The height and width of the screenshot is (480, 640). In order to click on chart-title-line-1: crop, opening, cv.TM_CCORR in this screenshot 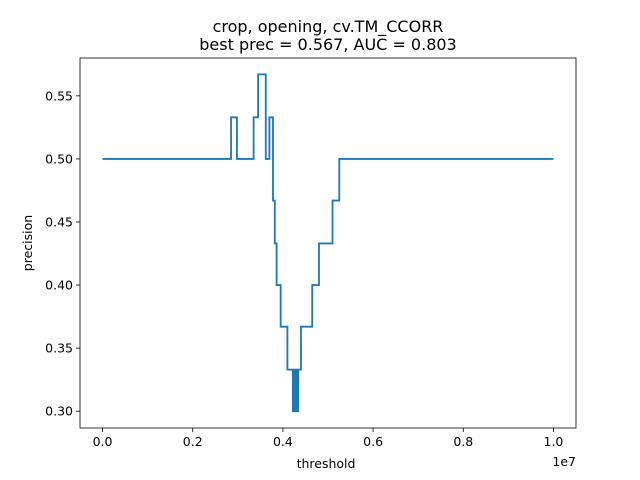, I will do `click(328, 27)`.